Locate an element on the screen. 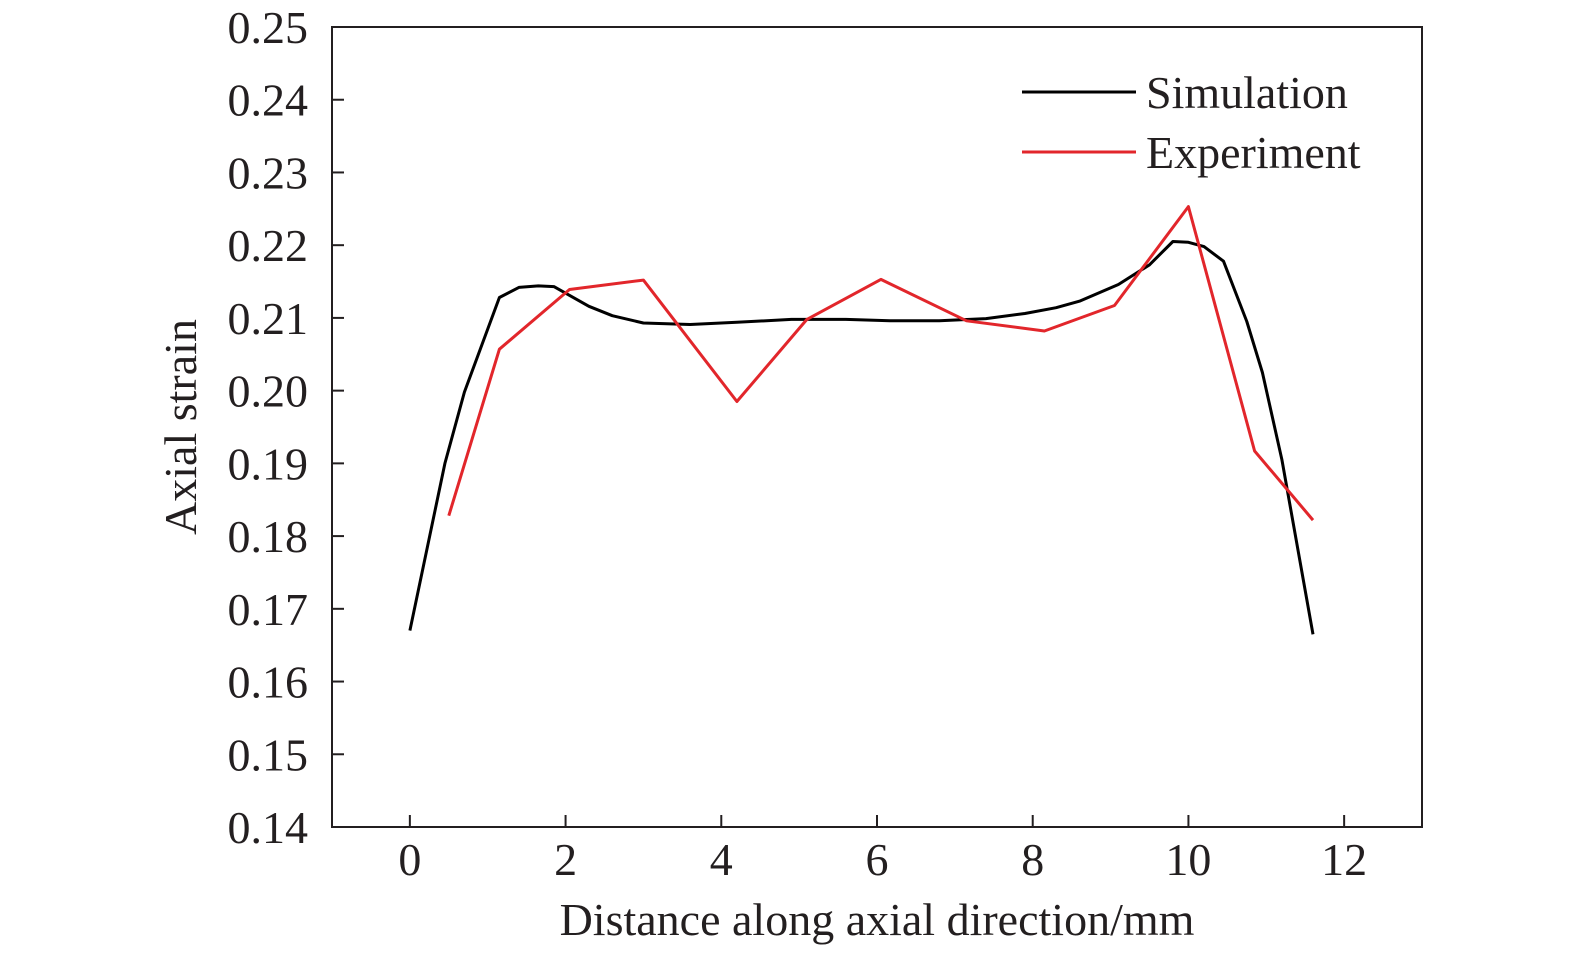  y-tick-label: 0.22 is located at coordinates (268, 245).